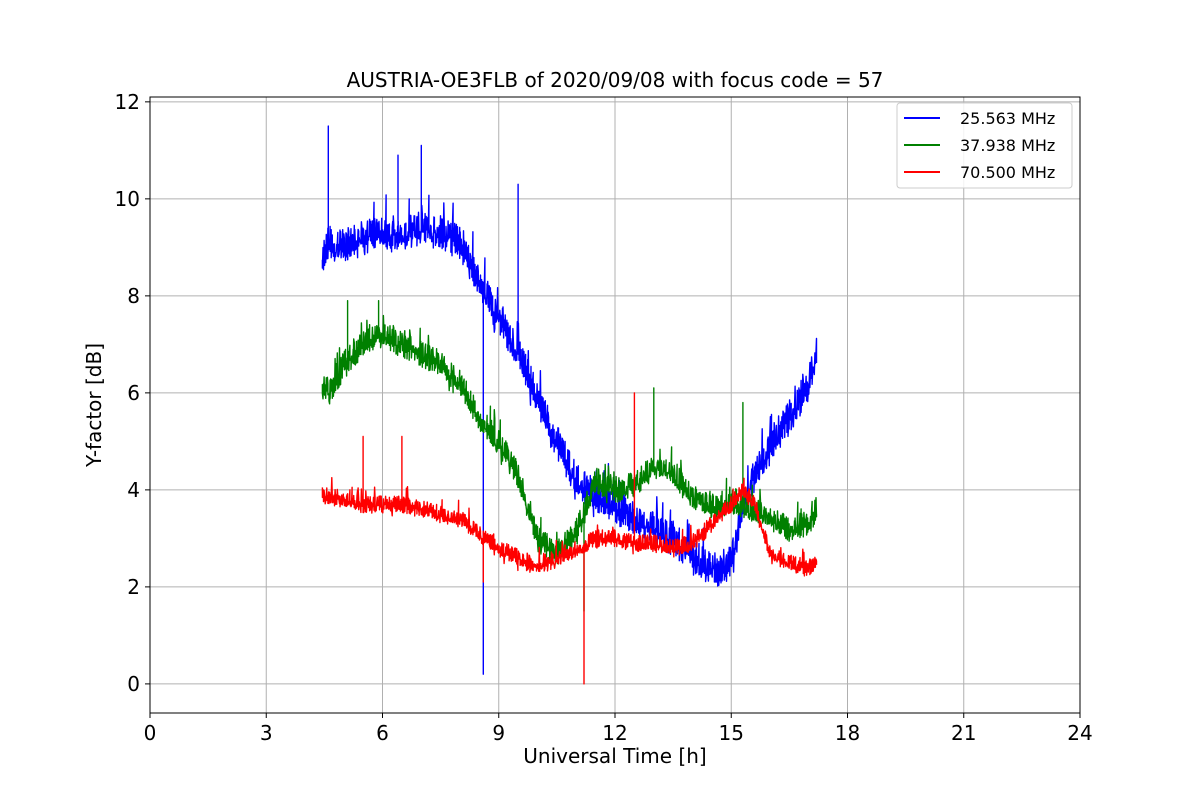 The height and width of the screenshot is (805, 1200). What do you see at coordinates (133, 393) in the screenshot?
I see `y-tick-label: 6` at bounding box center [133, 393].